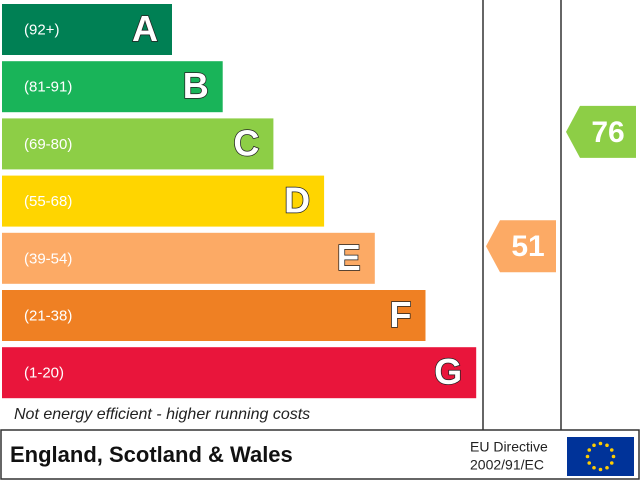  Describe the element at coordinates (41, 29) in the screenshot. I see `band-range: (92+)` at that location.